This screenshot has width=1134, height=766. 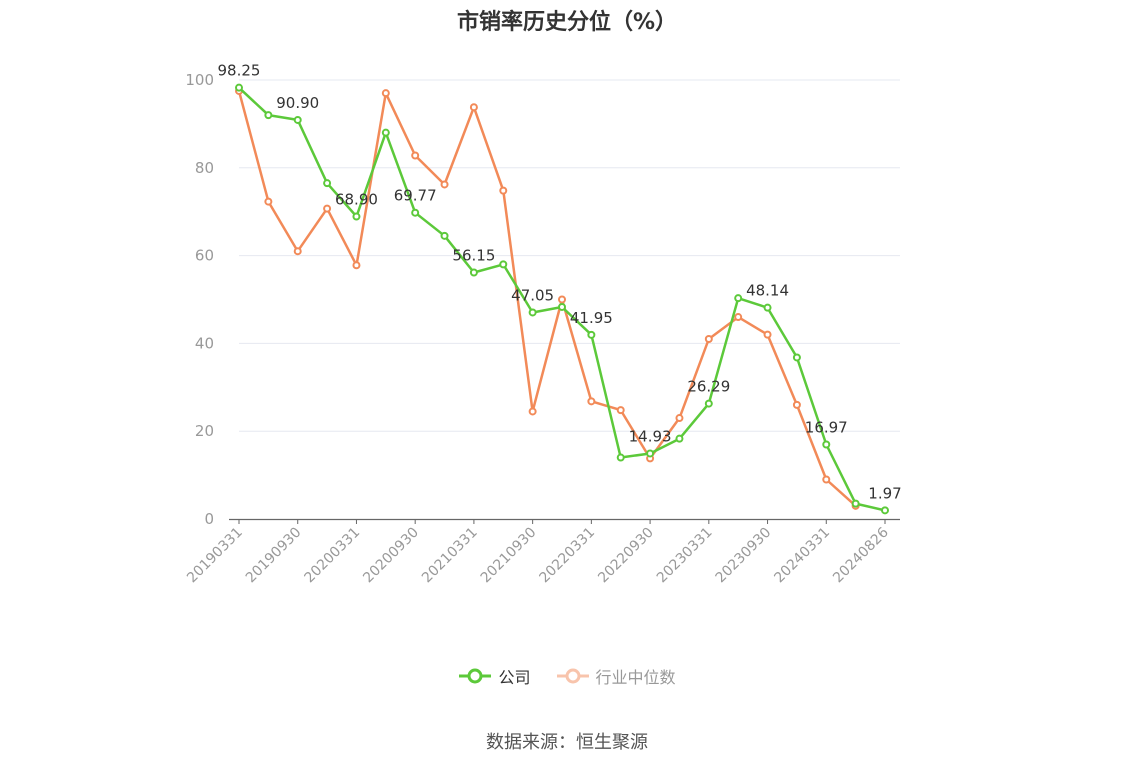 What do you see at coordinates (297, 103) in the screenshot?
I see `data-label: 90.90` at bounding box center [297, 103].